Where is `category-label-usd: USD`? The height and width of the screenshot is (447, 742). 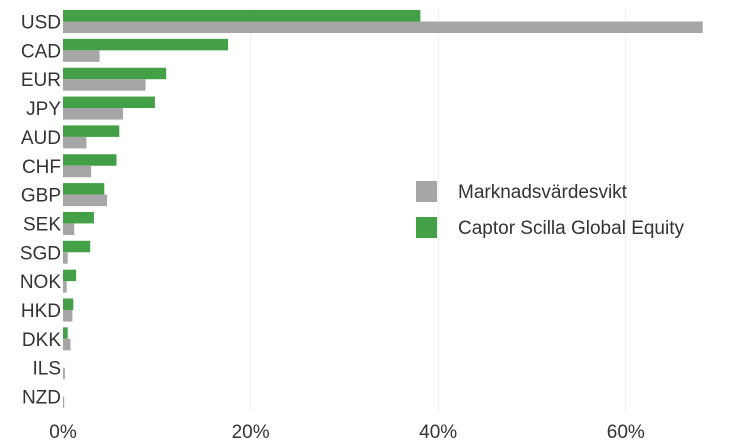 category-label-usd: USD is located at coordinates (41, 23).